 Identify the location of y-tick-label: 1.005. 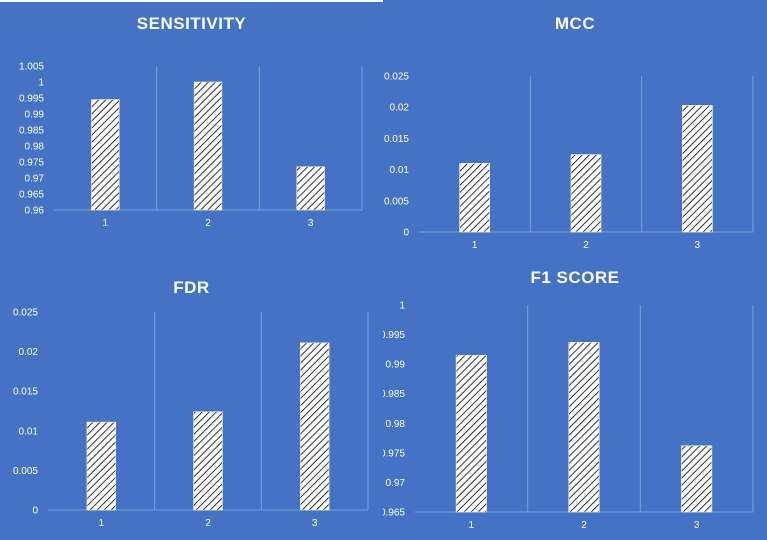
(31, 67).